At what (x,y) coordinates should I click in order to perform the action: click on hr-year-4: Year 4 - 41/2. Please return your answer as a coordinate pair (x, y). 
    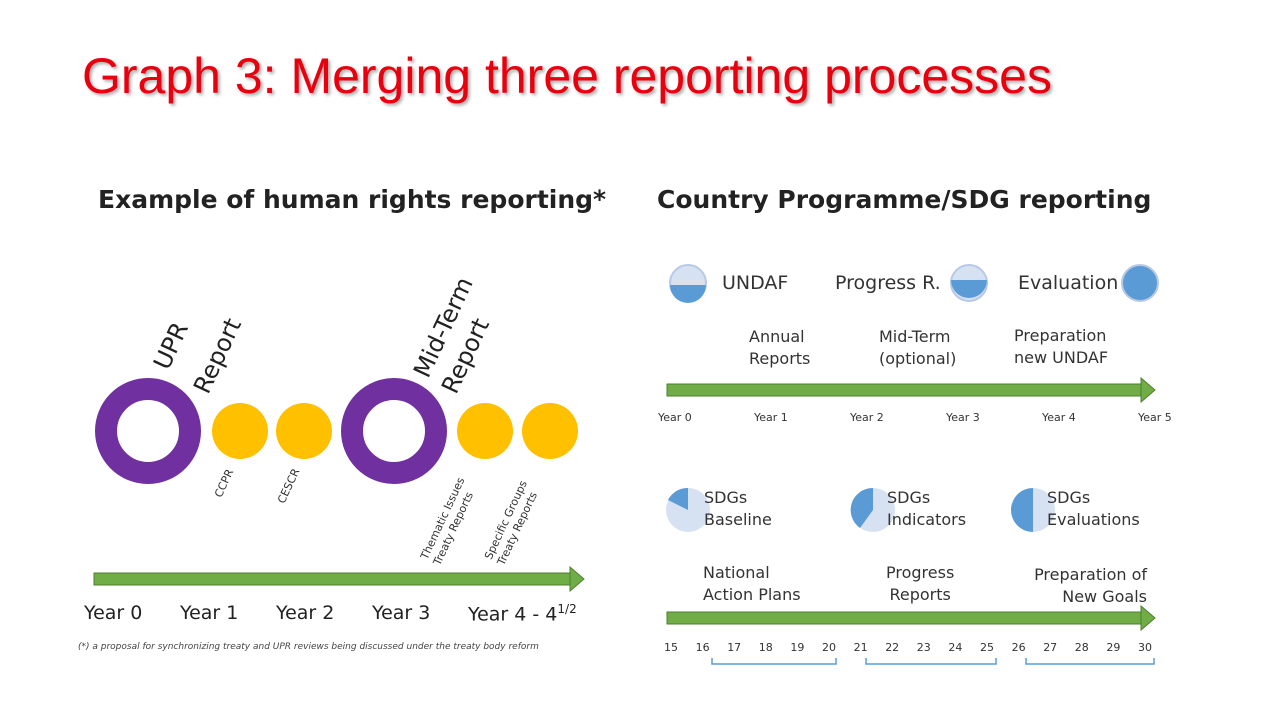
    Looking at the image, I should click on (522, 614).